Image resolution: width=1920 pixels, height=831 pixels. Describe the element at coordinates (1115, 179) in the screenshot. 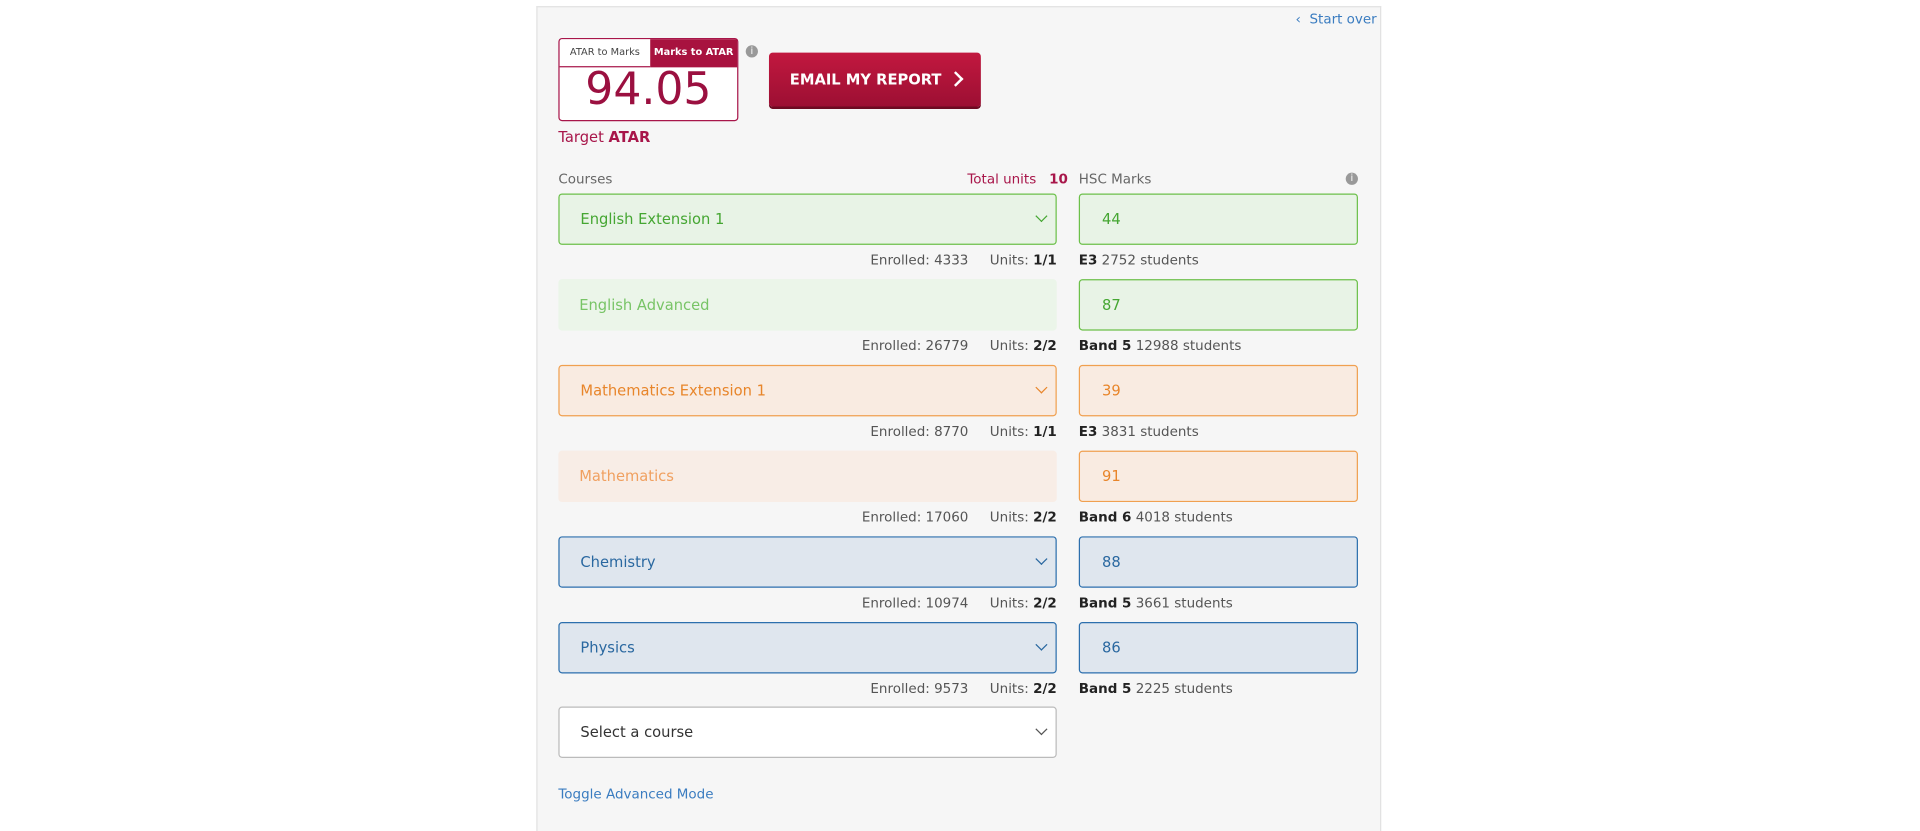

I see `marks-label: HSC Marks` at that location.